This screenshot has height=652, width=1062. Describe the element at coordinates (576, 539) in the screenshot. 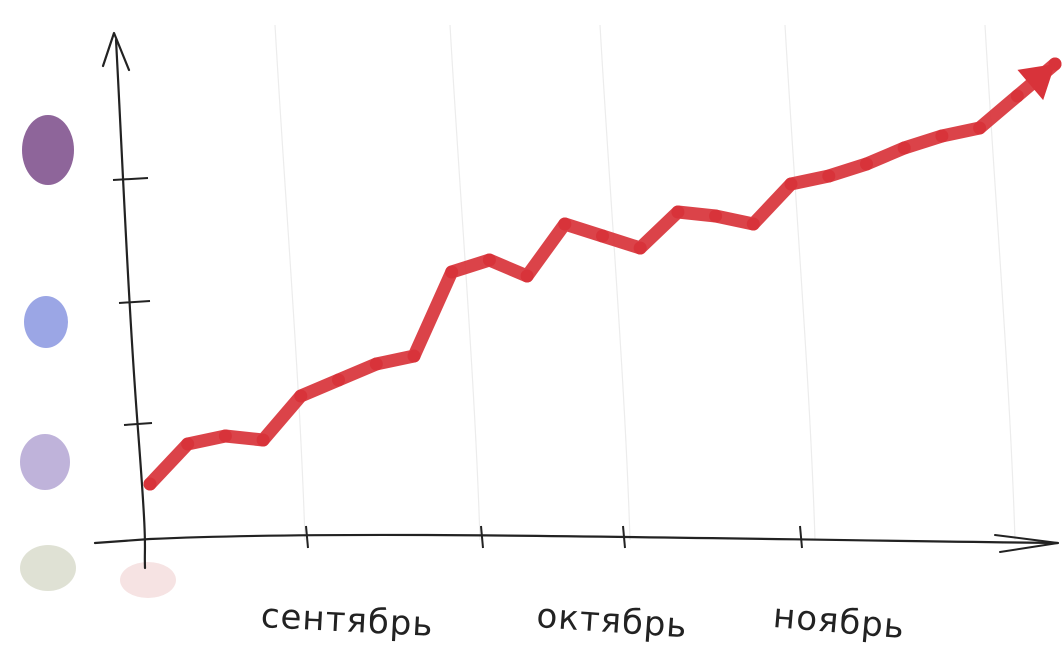

I see `x-axis` at that location.